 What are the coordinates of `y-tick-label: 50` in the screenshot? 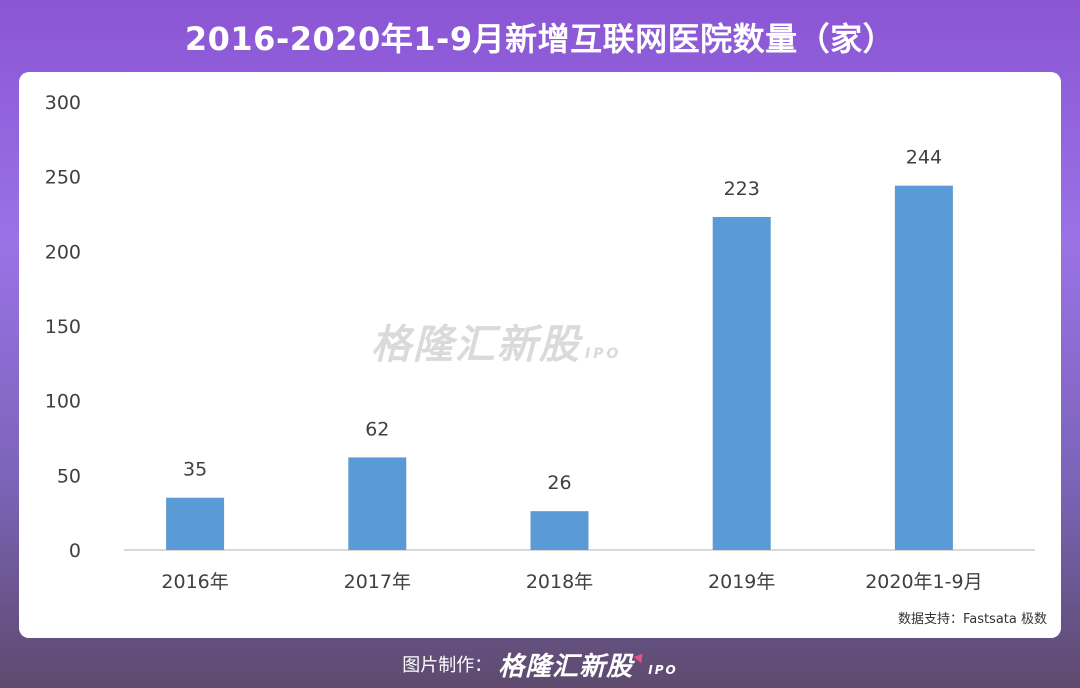 It's located at (69, 476).